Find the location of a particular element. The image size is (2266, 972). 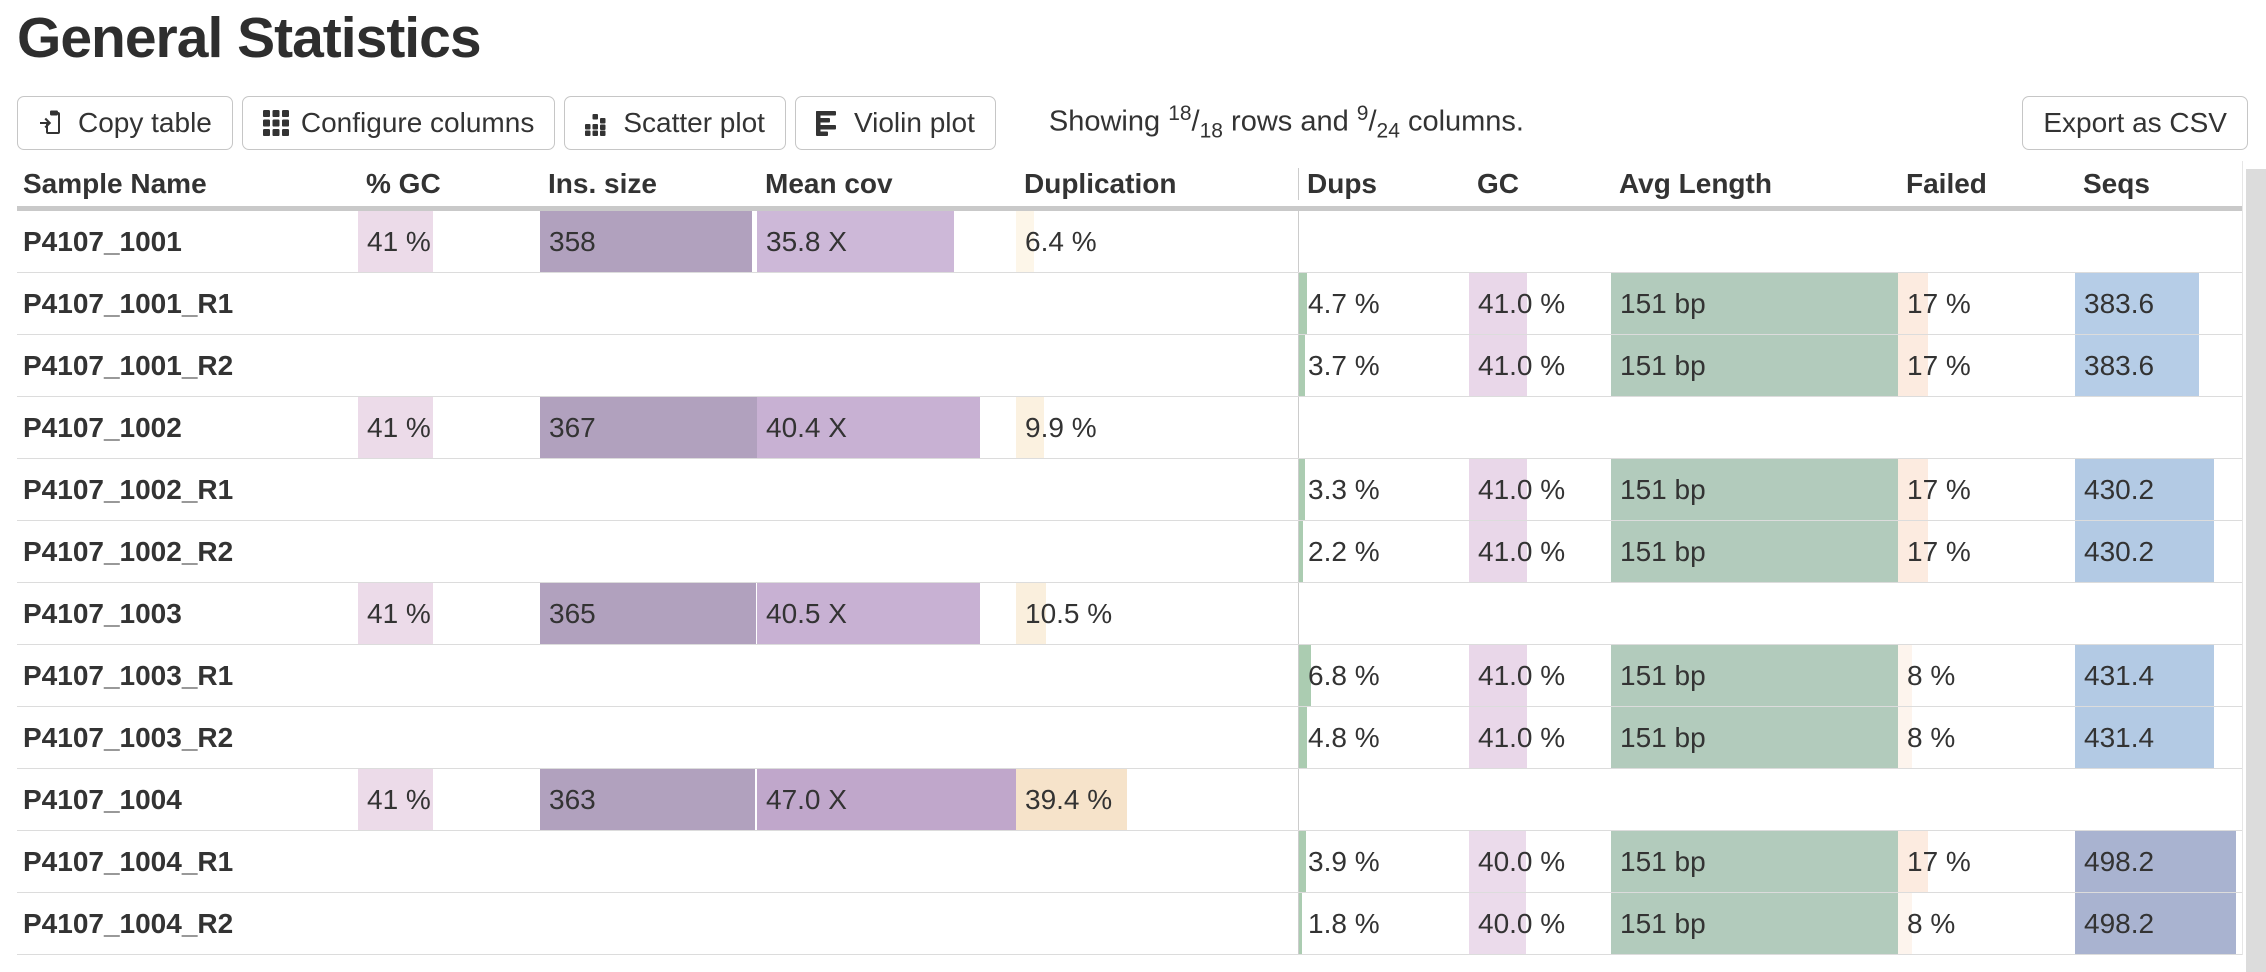

cell-value: 41.0 % is located at coordinates (1522, 365).